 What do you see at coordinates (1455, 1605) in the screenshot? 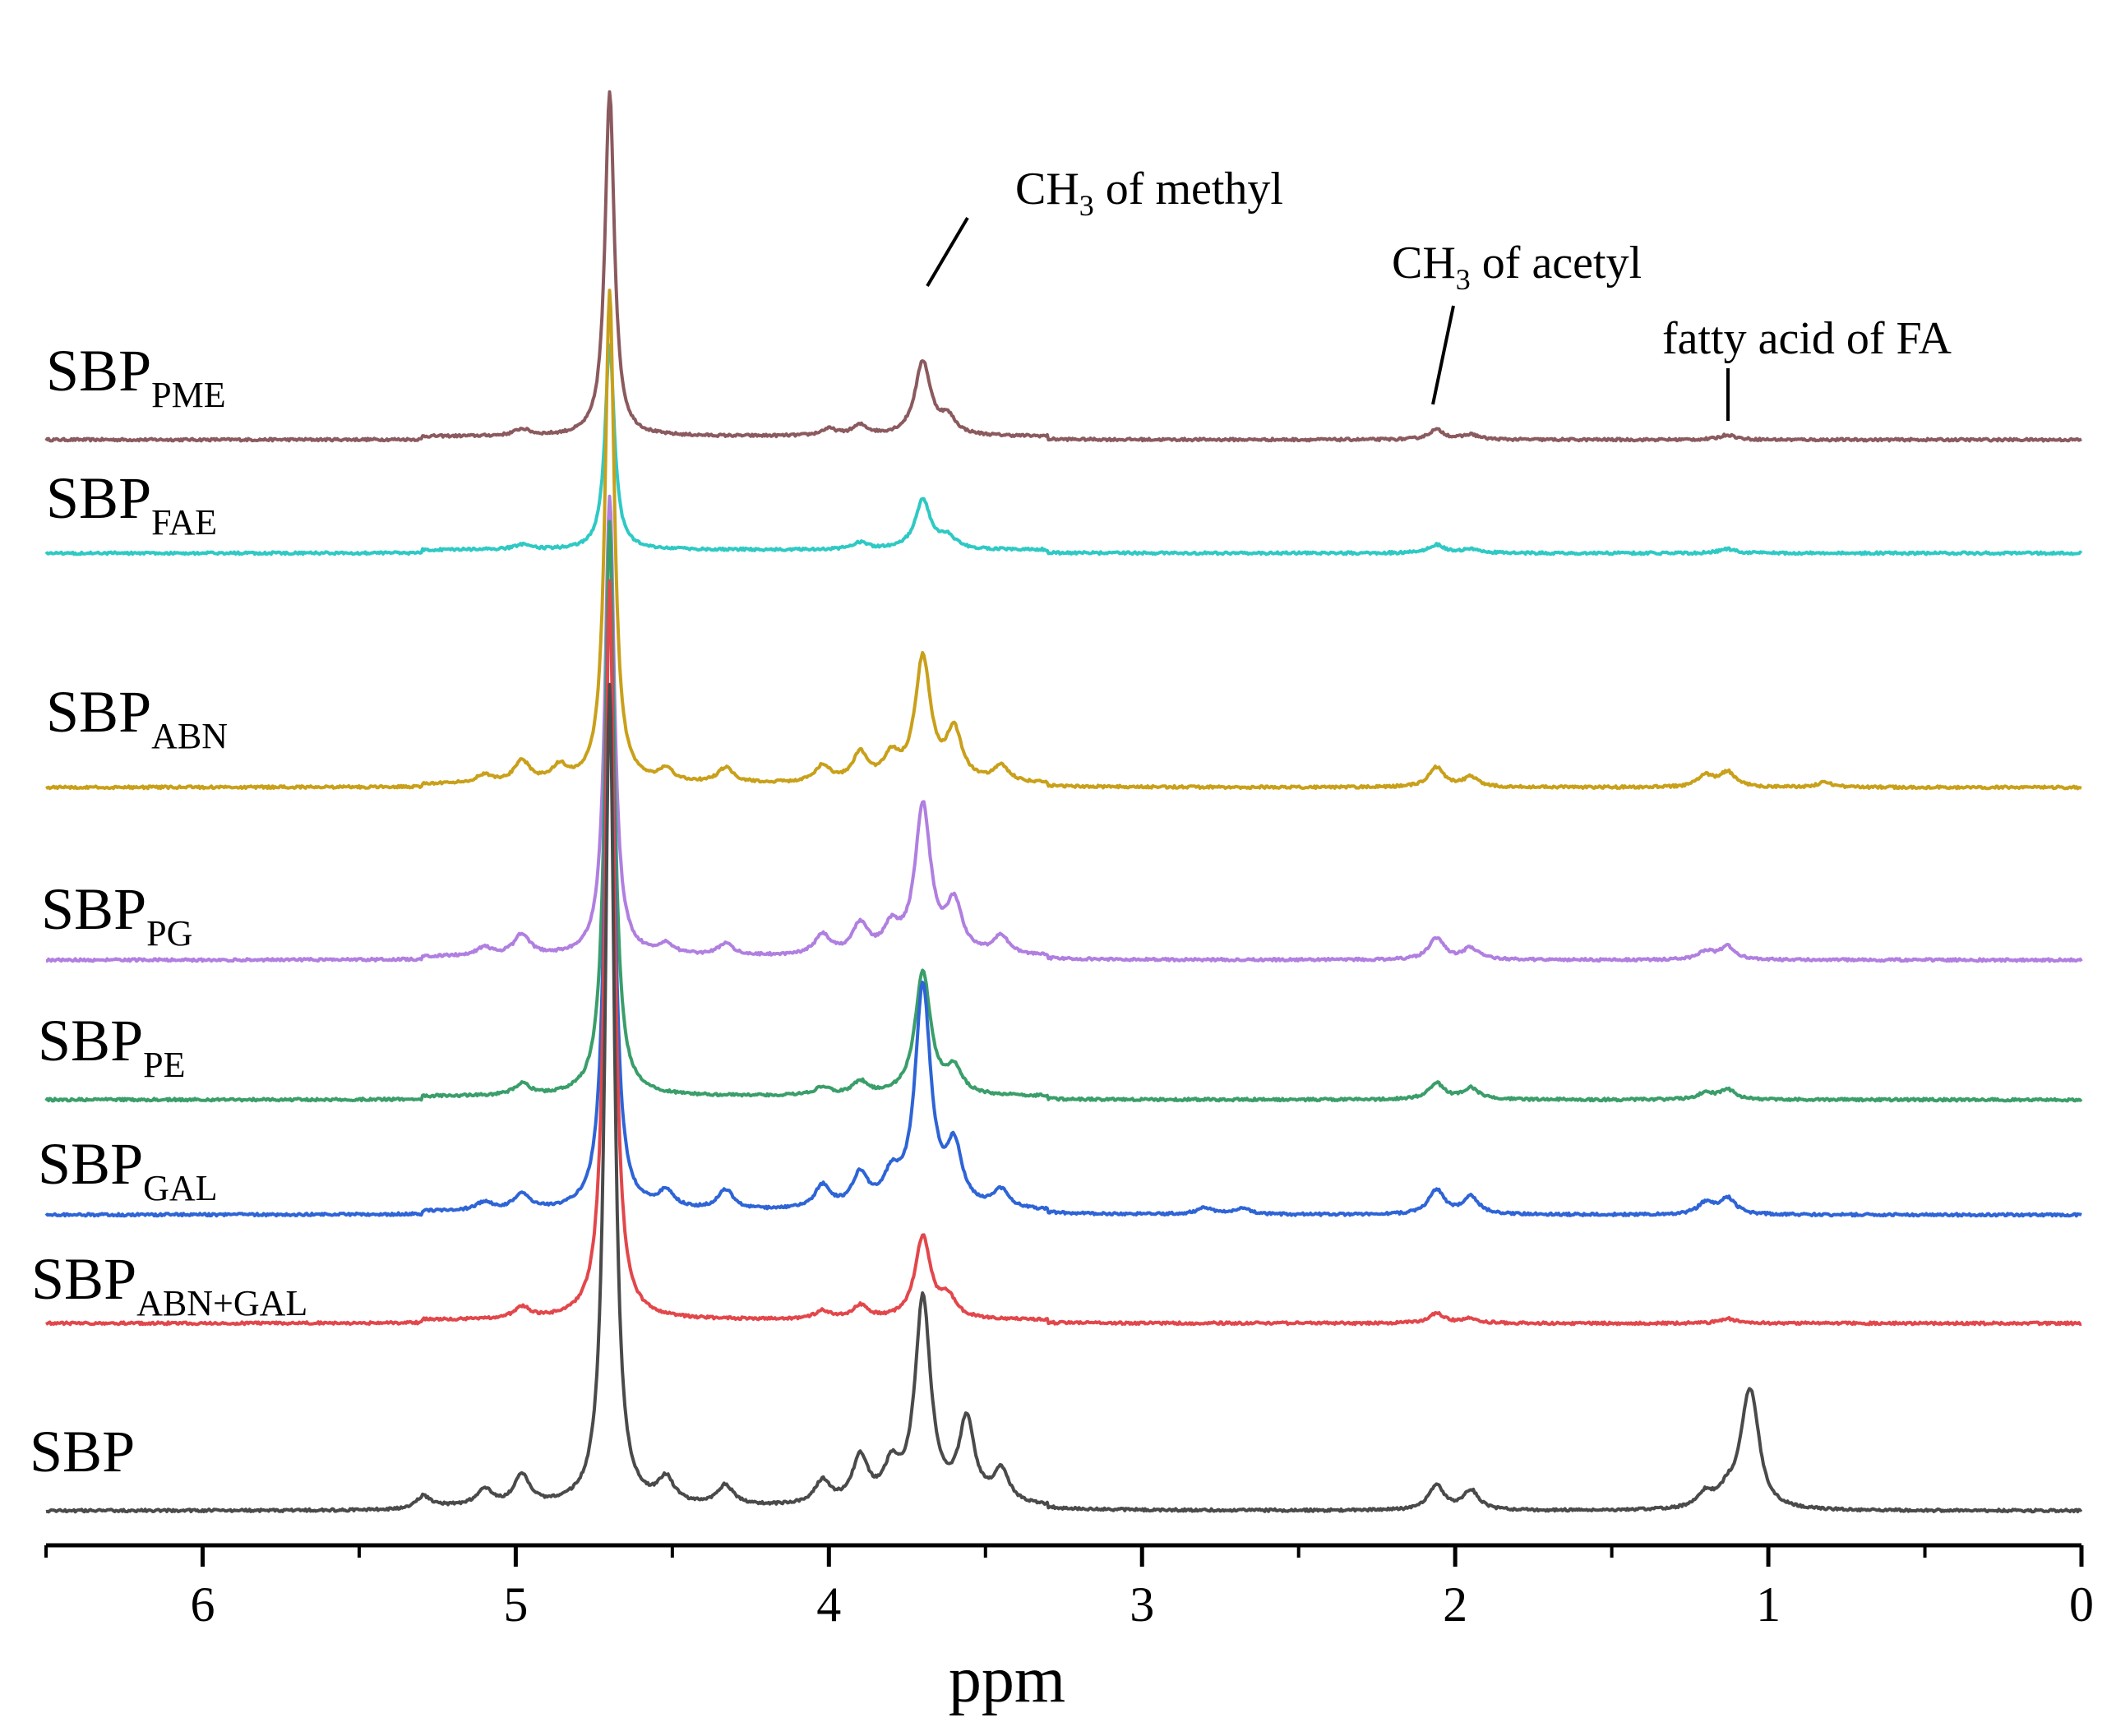
I see `x-tick-label: 2` at bounding box center [1455, 1605].